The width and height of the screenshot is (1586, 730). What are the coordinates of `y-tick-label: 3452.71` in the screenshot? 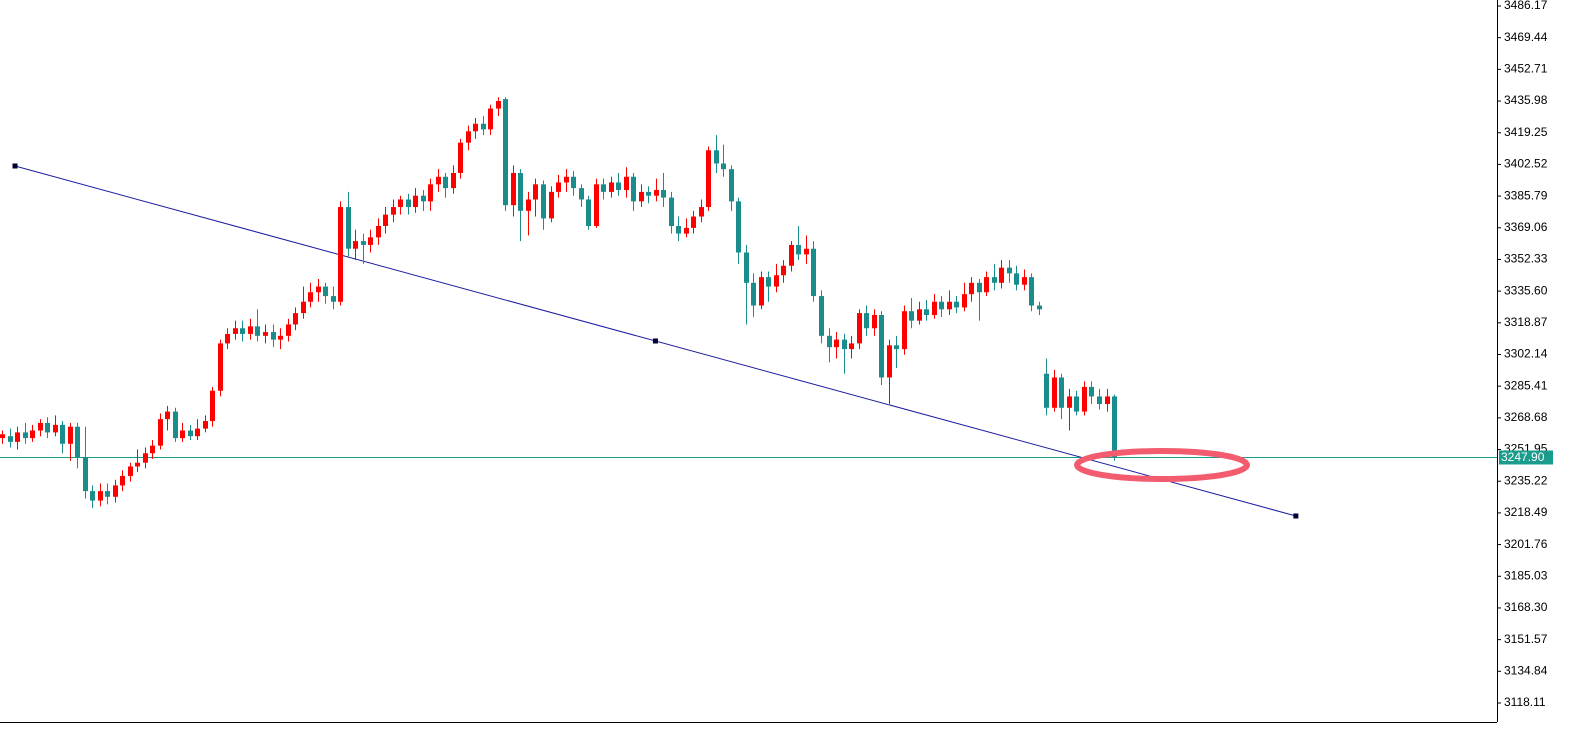 It's located at (1526, 69).